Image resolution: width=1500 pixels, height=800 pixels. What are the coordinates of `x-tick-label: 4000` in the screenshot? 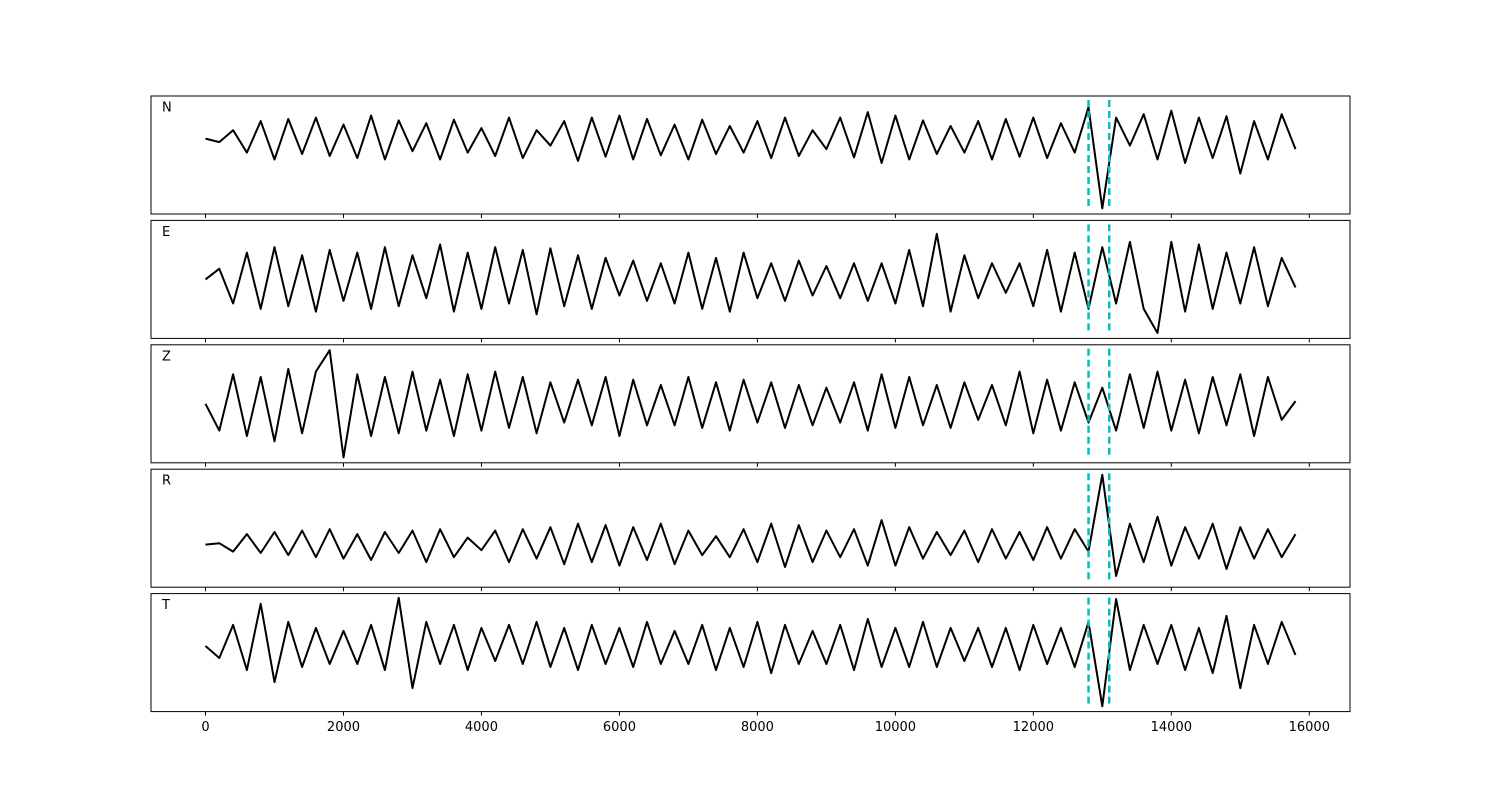 It's located at (481, 727).